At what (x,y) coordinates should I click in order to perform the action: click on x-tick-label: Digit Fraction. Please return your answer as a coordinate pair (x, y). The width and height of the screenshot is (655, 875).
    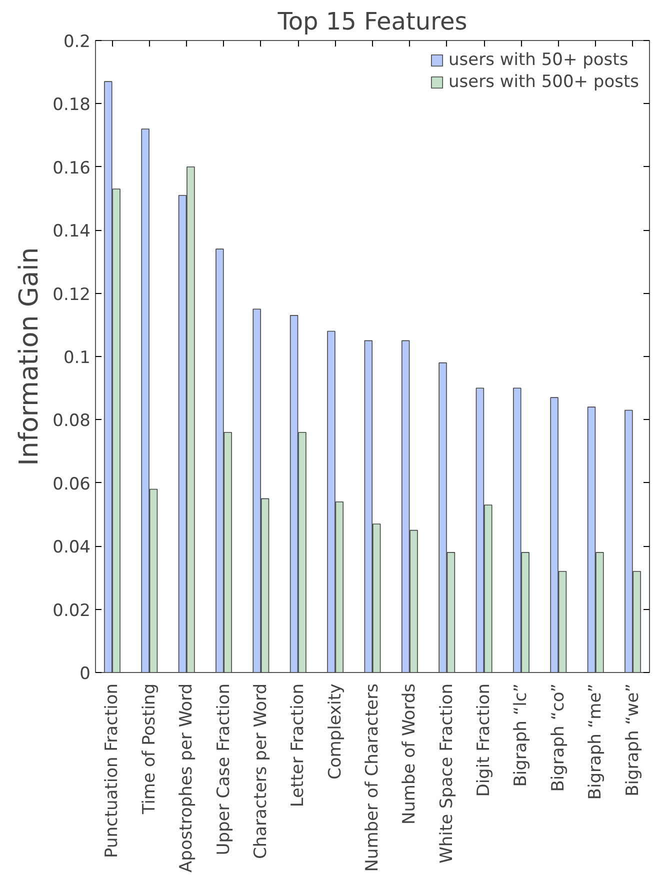
    Looking at the image, I should click on (484, 740).